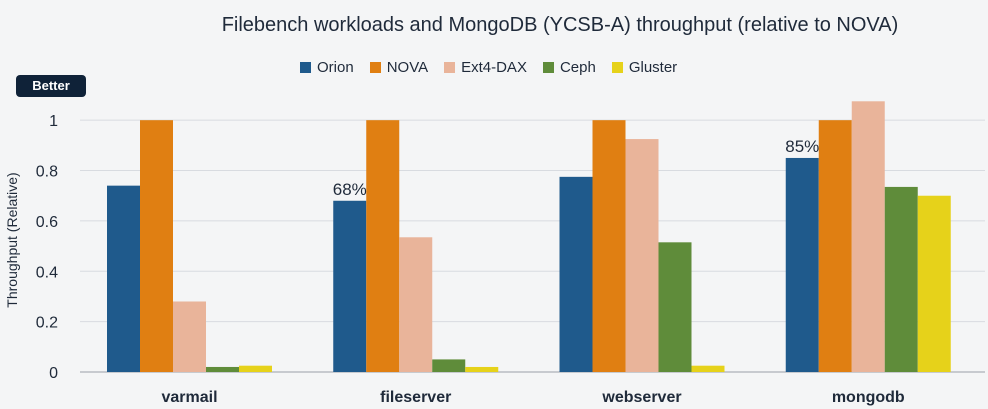 The image size is (988, 409). Describe the element at coordinates (415, 397) in the screenshot. I see `x-tick-label: fileserver` at that location.